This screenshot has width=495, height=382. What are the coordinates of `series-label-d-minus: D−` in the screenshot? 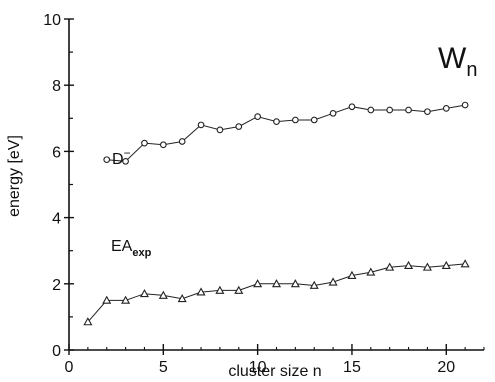 It's located at (121, 157).